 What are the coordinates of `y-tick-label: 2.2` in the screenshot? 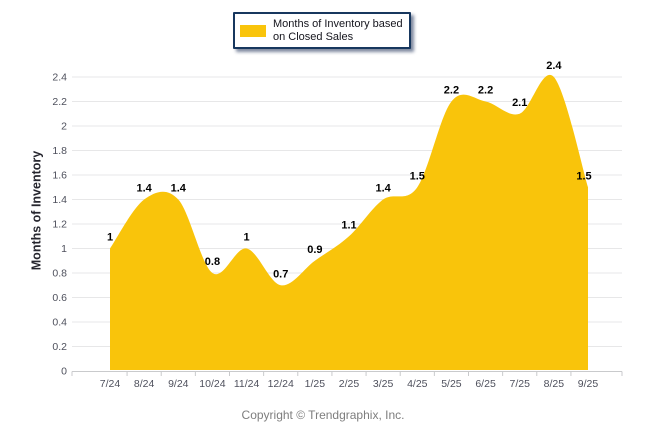 It's located at (59, 102).